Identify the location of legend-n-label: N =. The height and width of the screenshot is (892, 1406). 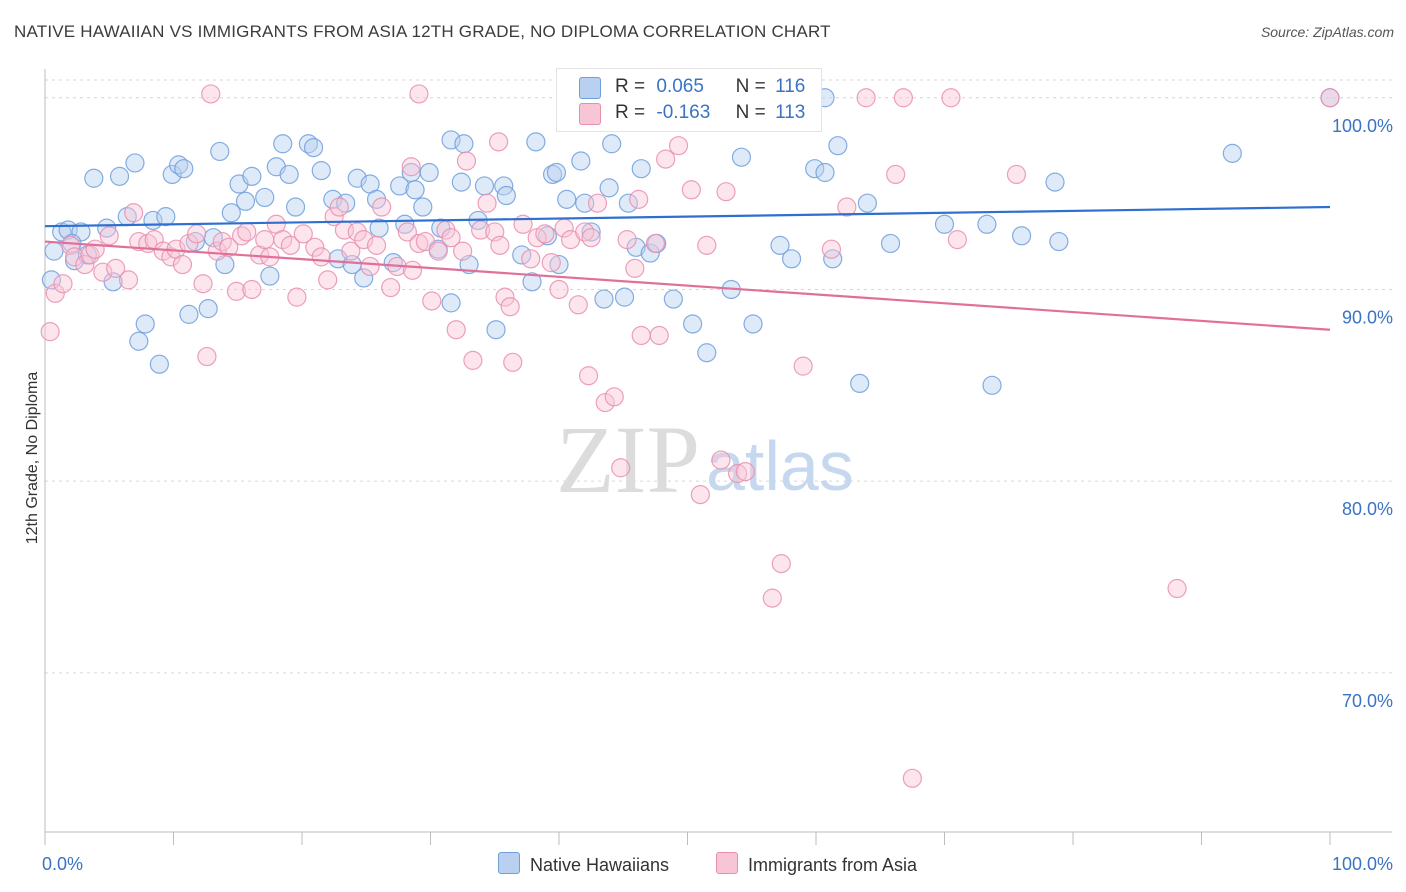
(750, 86).